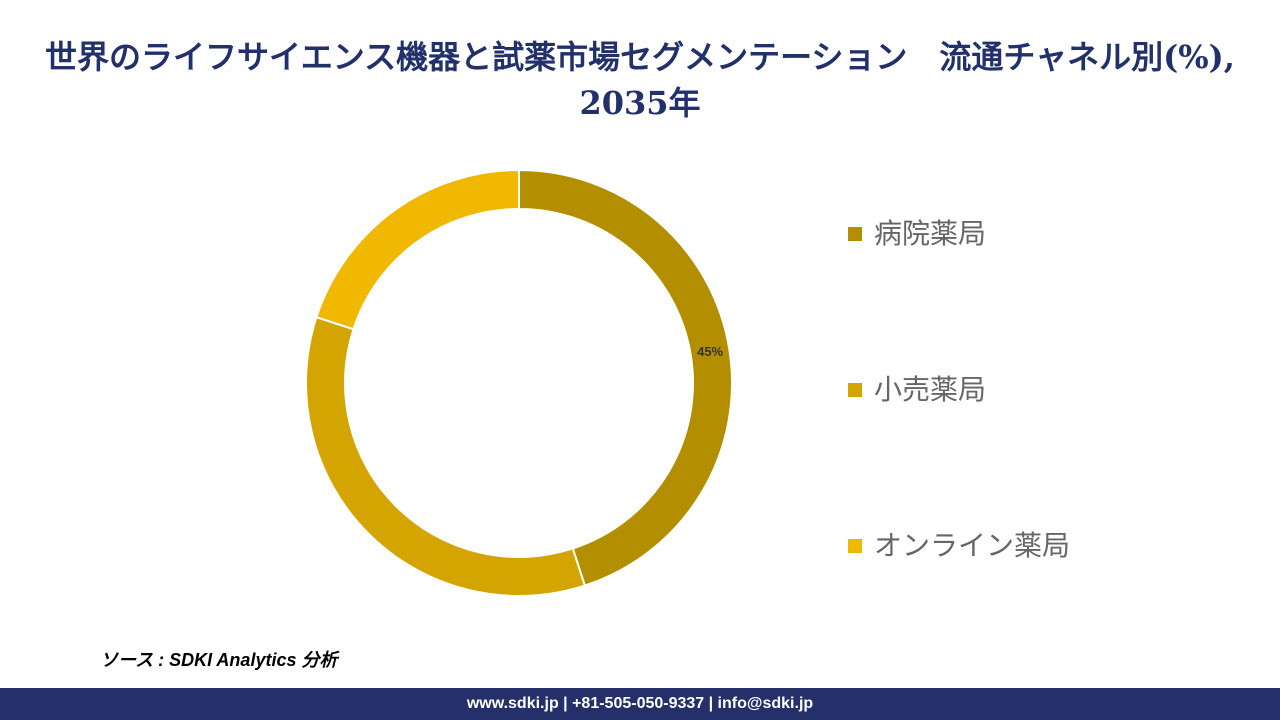 The width and height of the screenshot is (1280, 720). I want to click on legend-label: 病院薬局, so click(930, 233).